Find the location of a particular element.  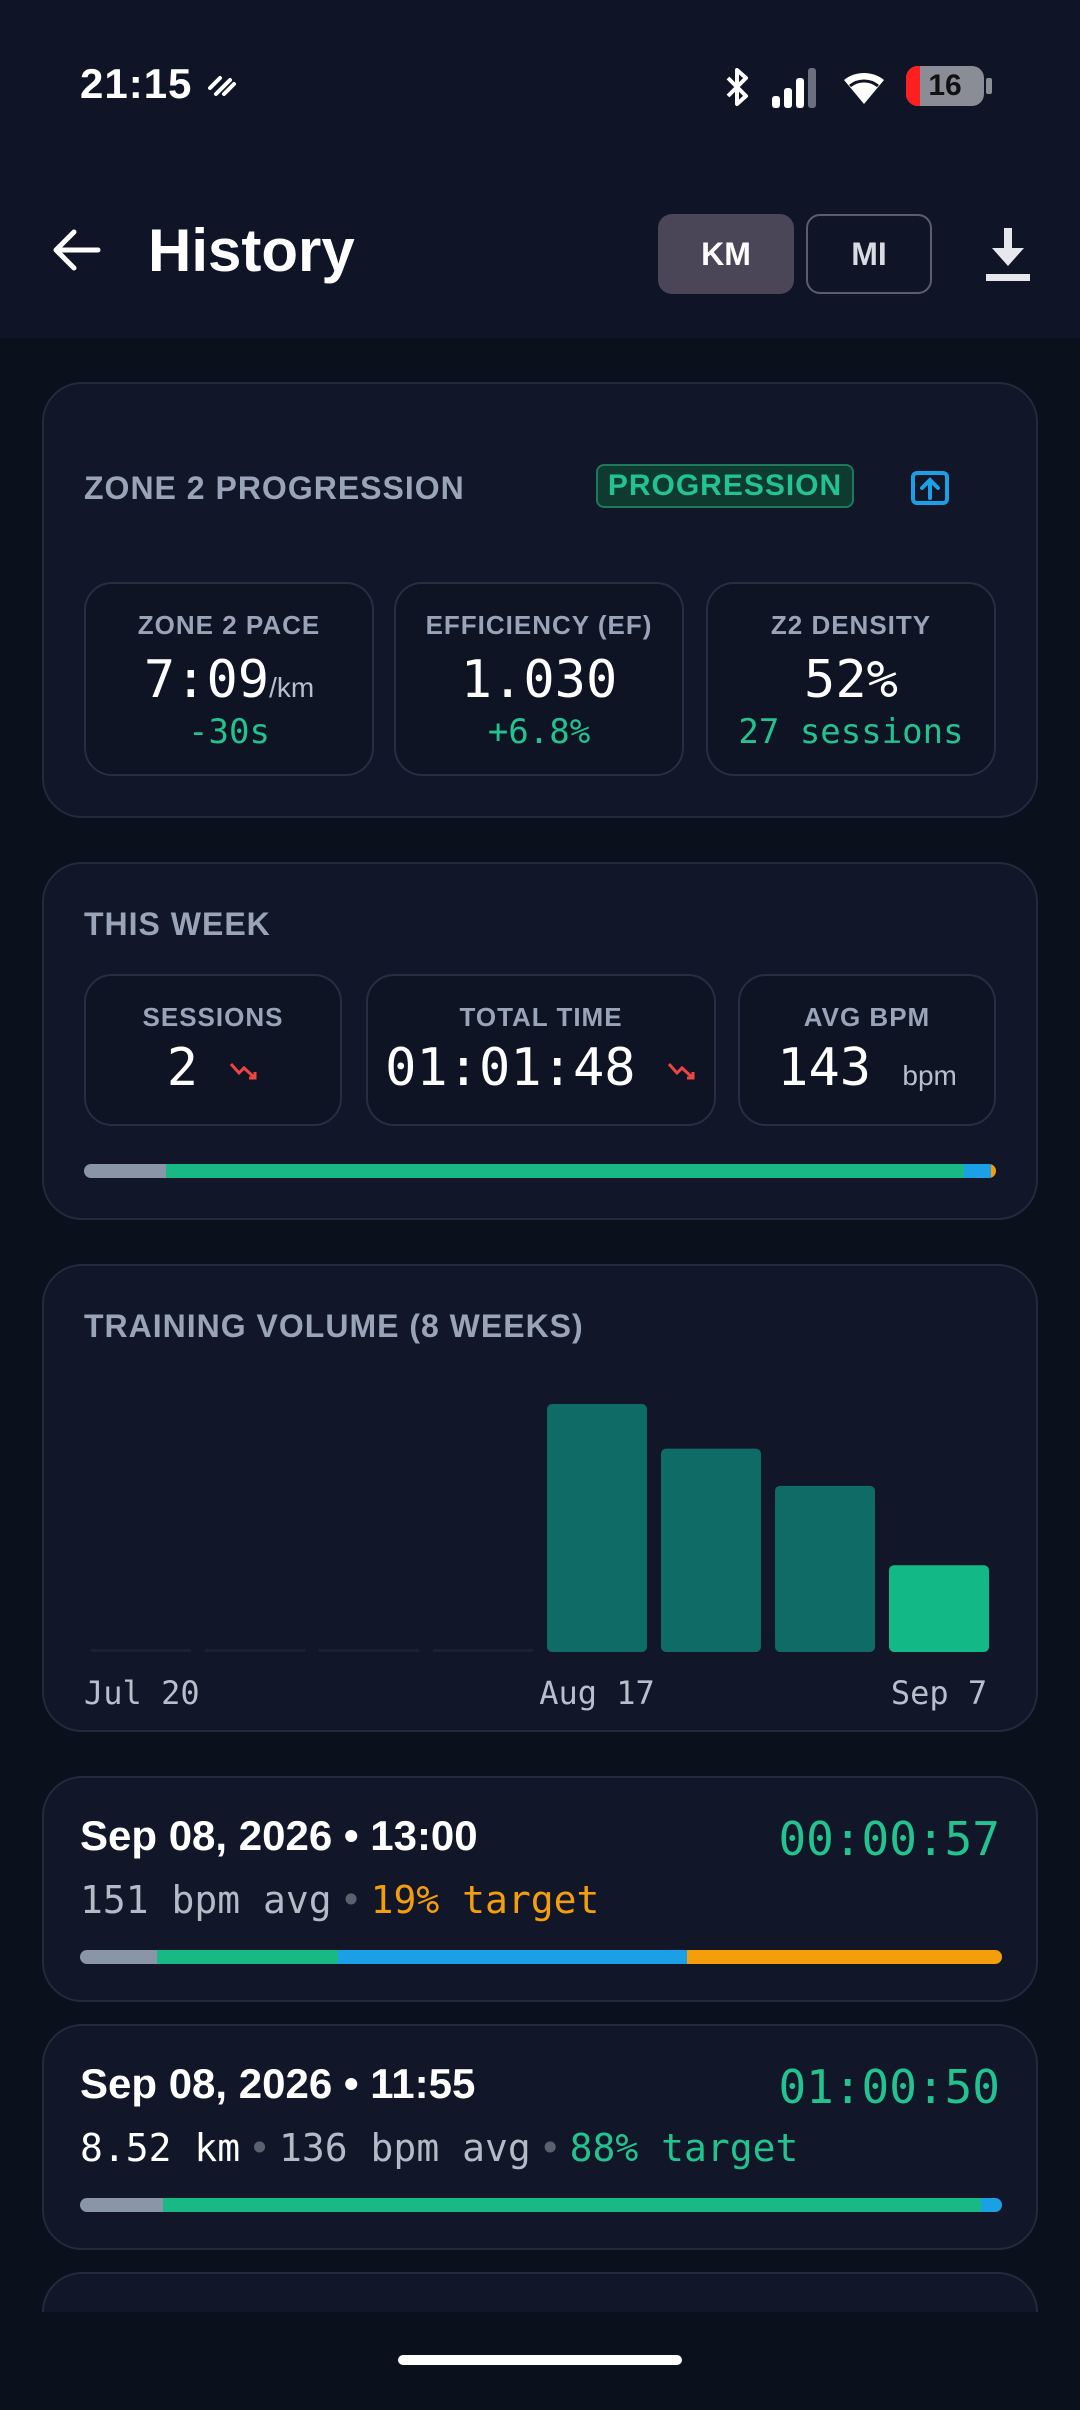

session-duration: 01:00:50 is located at coordinates (889, 2087).